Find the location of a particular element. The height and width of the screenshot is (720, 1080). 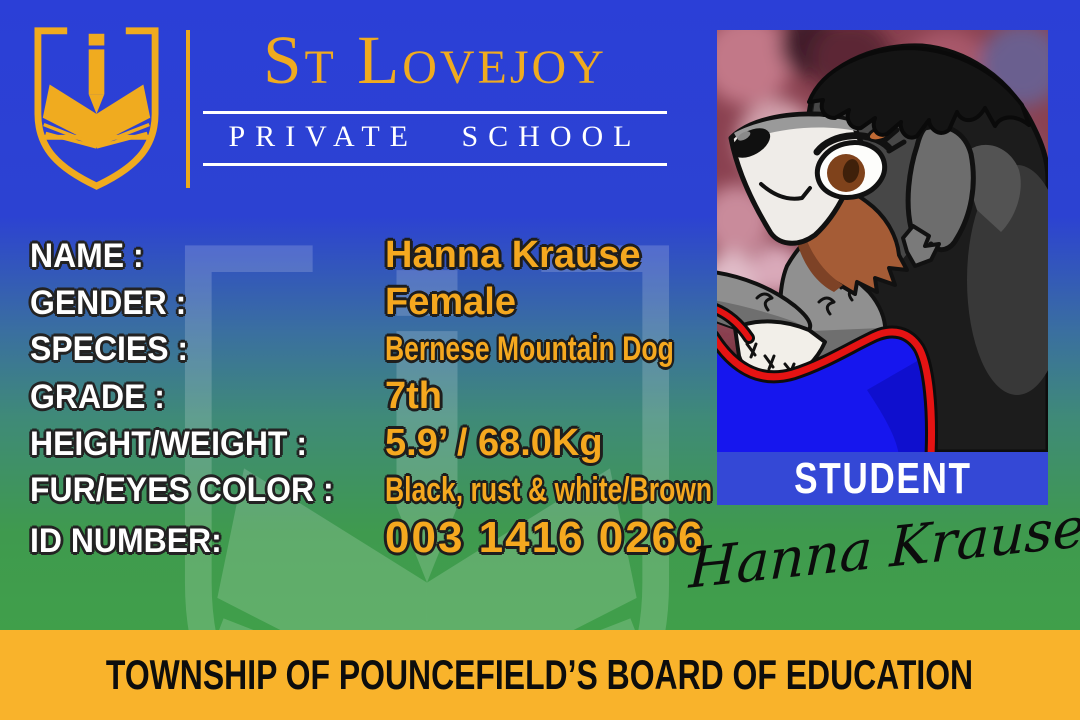

school-name: St Lovejoy is located at coordinates (435, 60).